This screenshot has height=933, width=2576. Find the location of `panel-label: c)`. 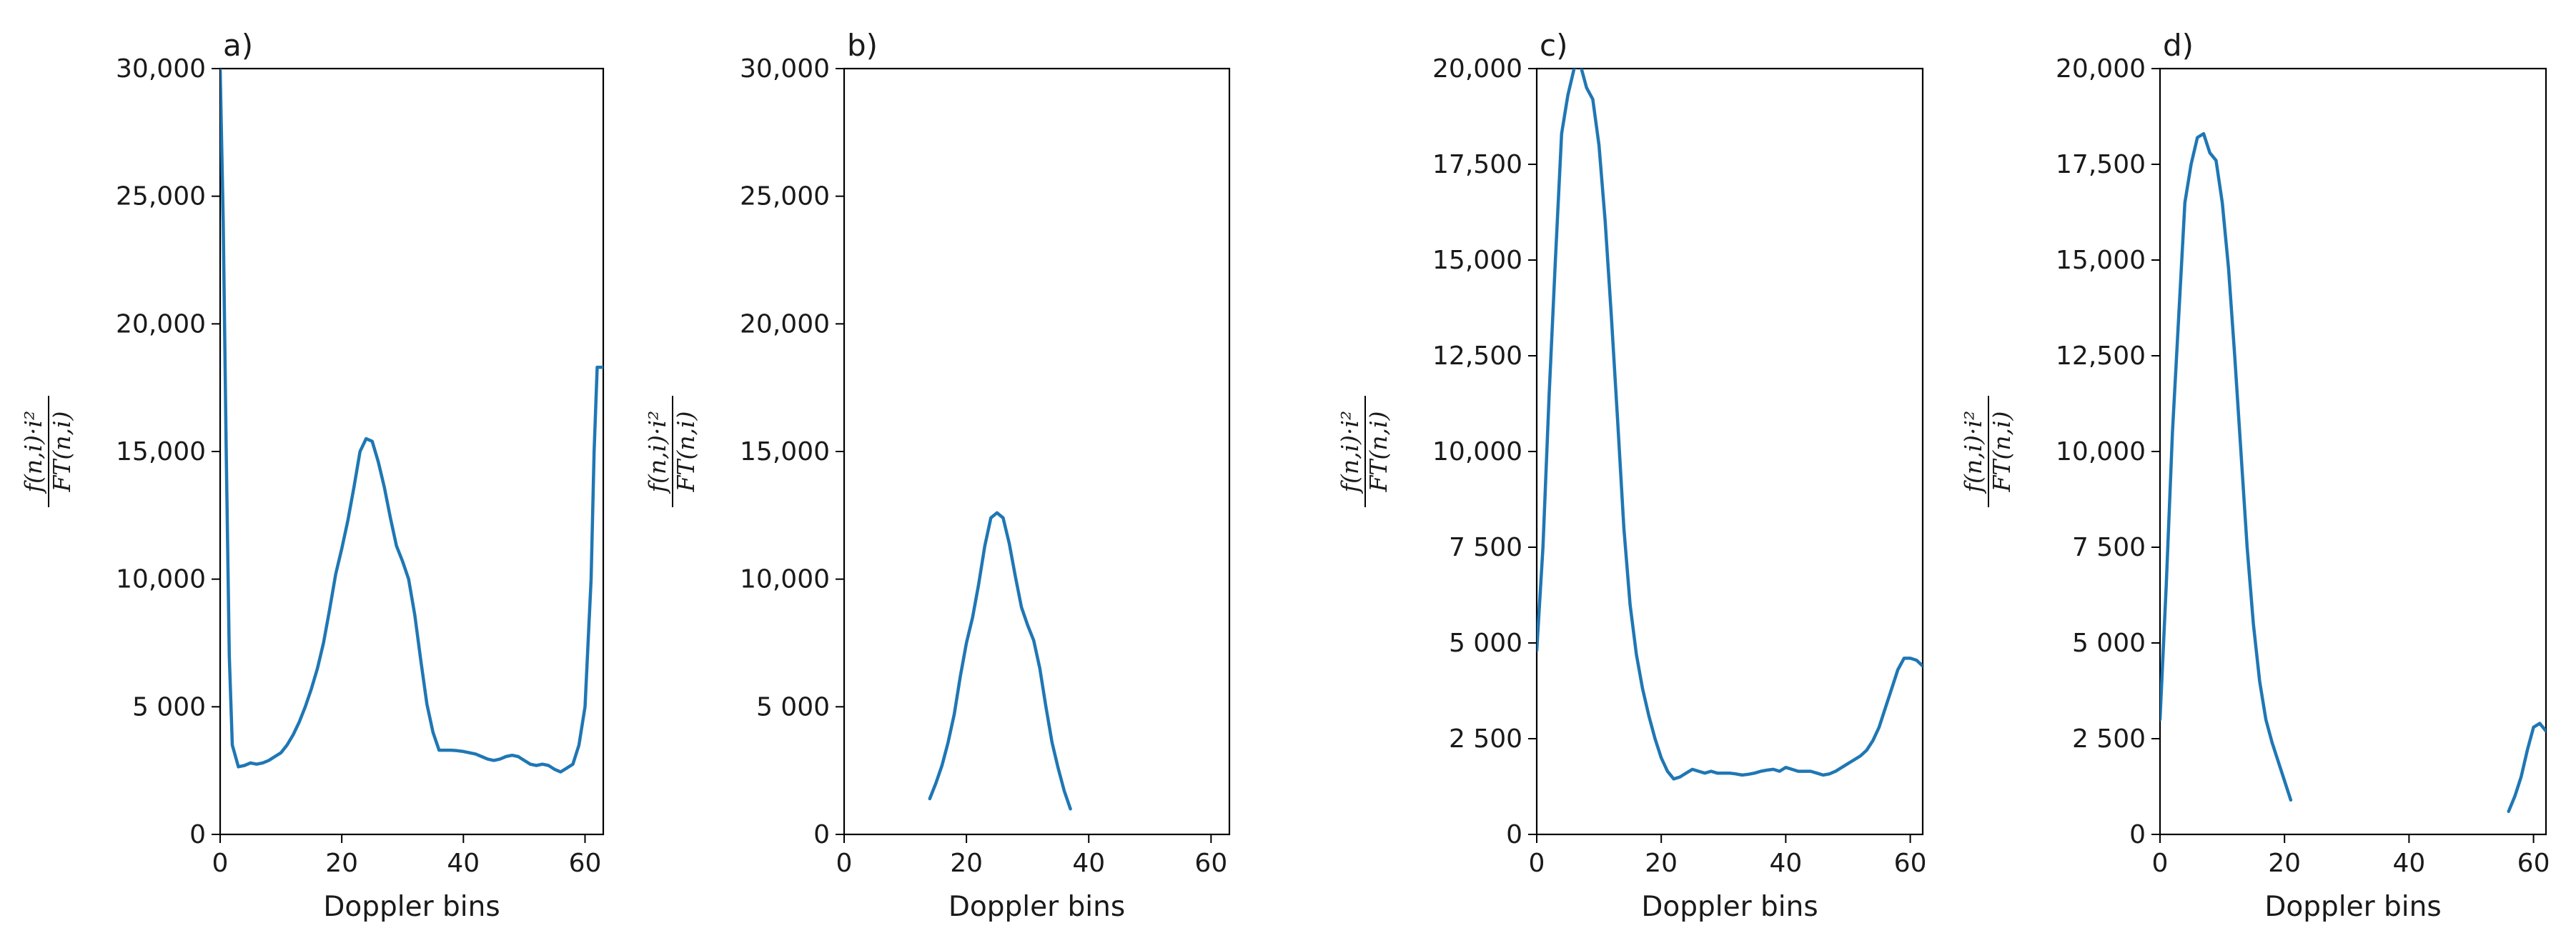

panel-label: c) is located at coordinates (1554, 45).